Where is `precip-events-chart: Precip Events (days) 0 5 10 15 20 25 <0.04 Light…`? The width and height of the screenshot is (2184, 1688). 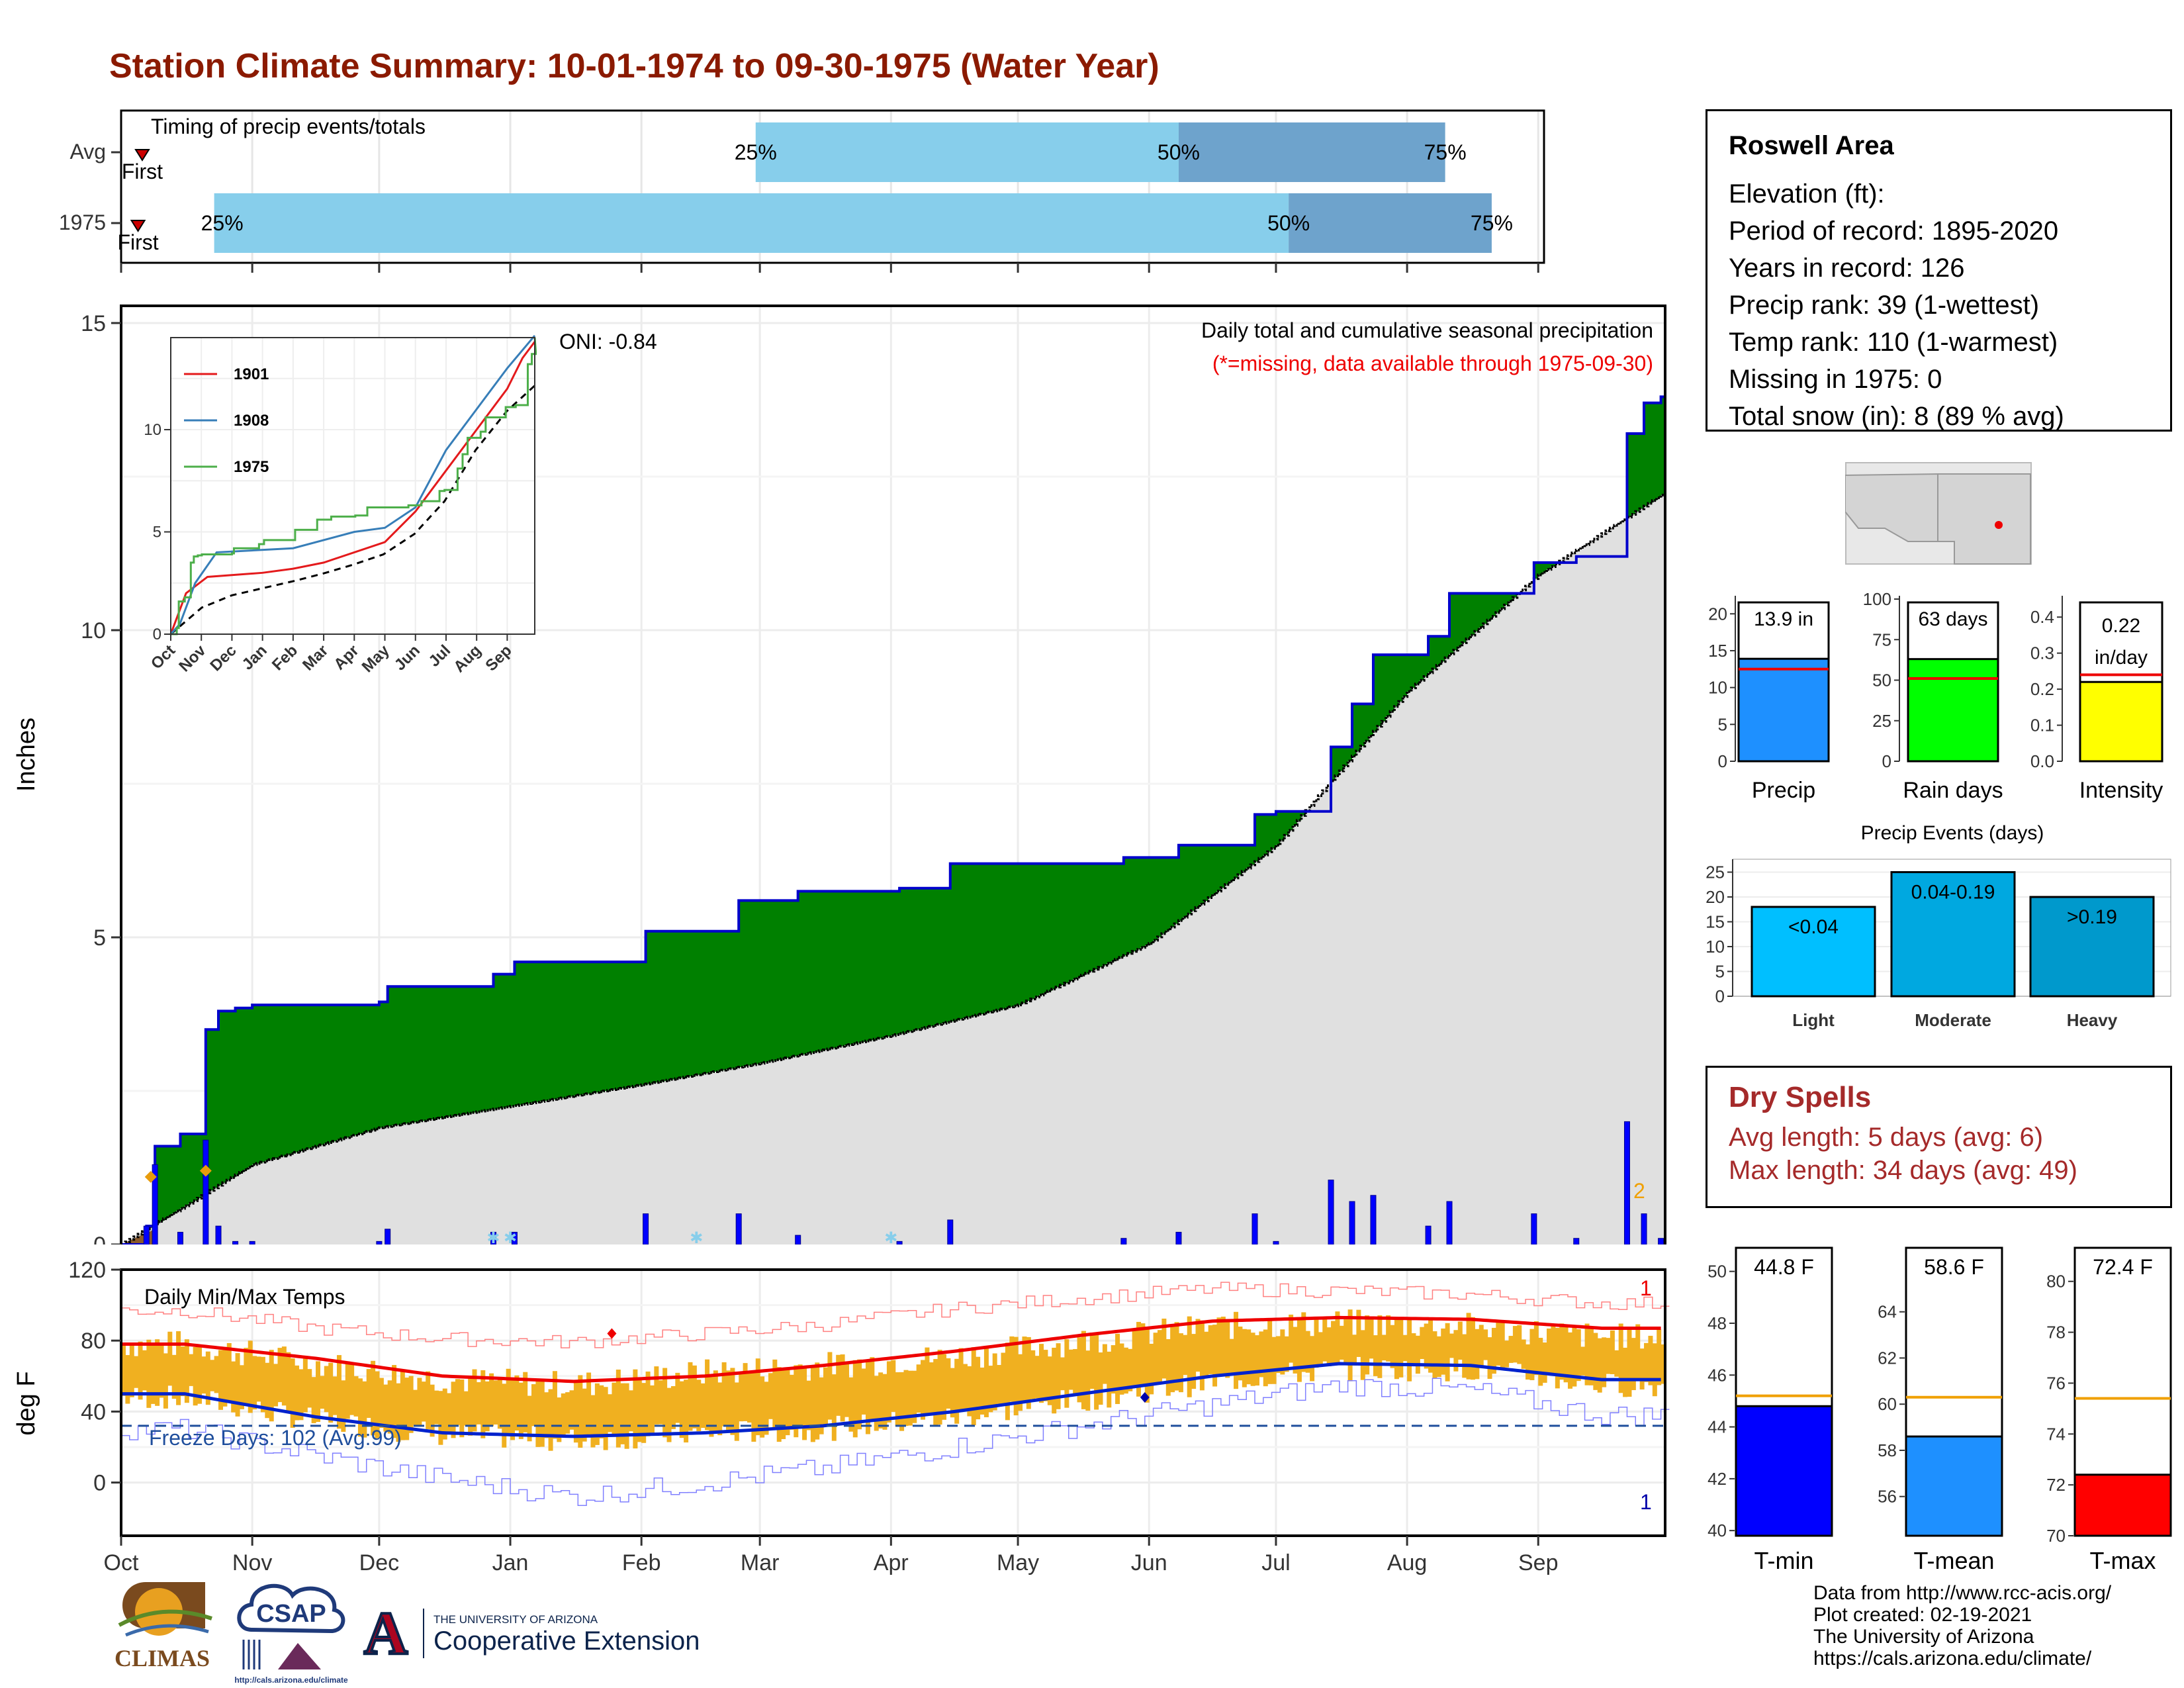
precip-events-chart: Precip Events (days) 0 5 10 15 20 25 <0.04 Light… is located at coordinates (1939, 926).